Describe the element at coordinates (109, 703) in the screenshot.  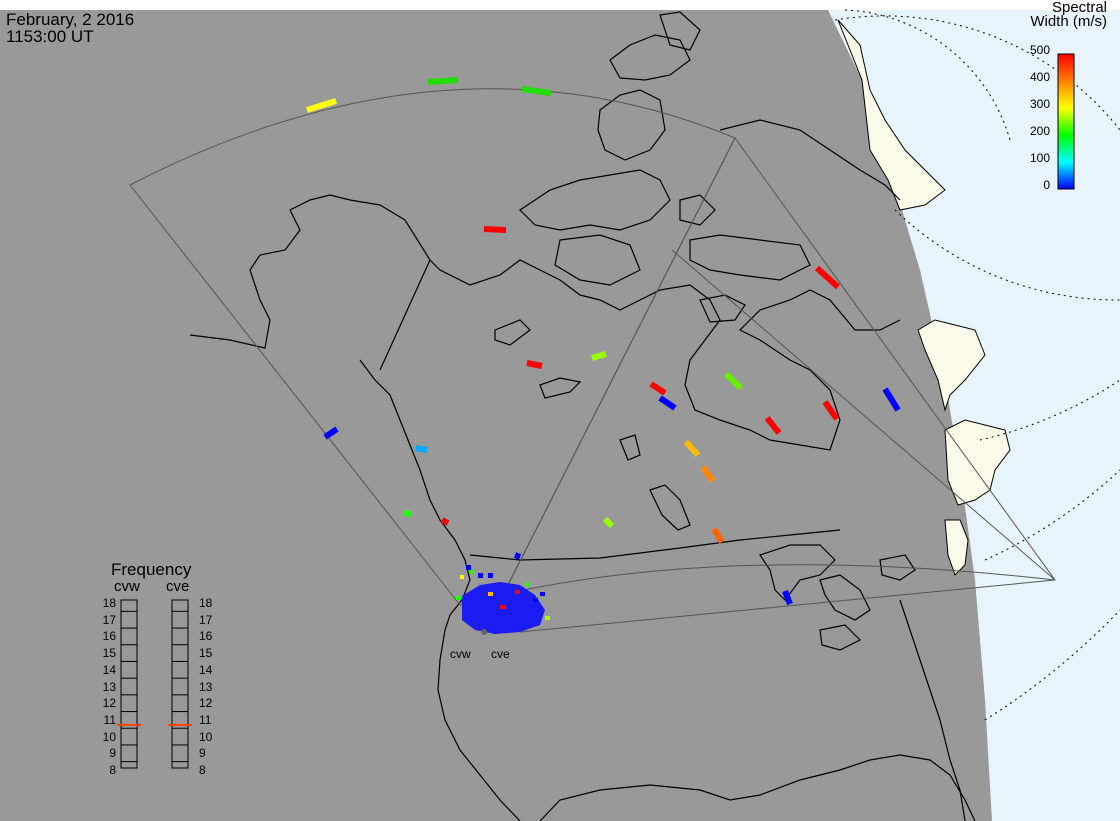
I see `frequency-tick-left: 12` at that location.